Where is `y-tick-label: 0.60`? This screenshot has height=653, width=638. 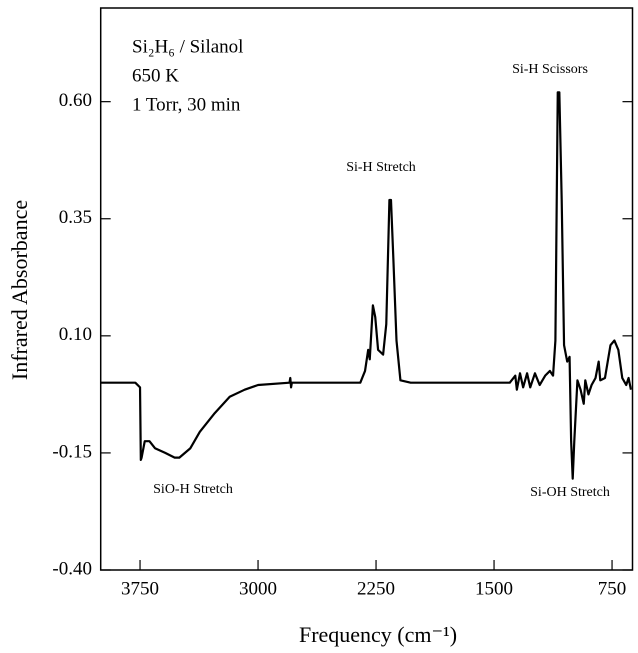 y-tick-label: 0.60 is located at coordinates (75, 100).